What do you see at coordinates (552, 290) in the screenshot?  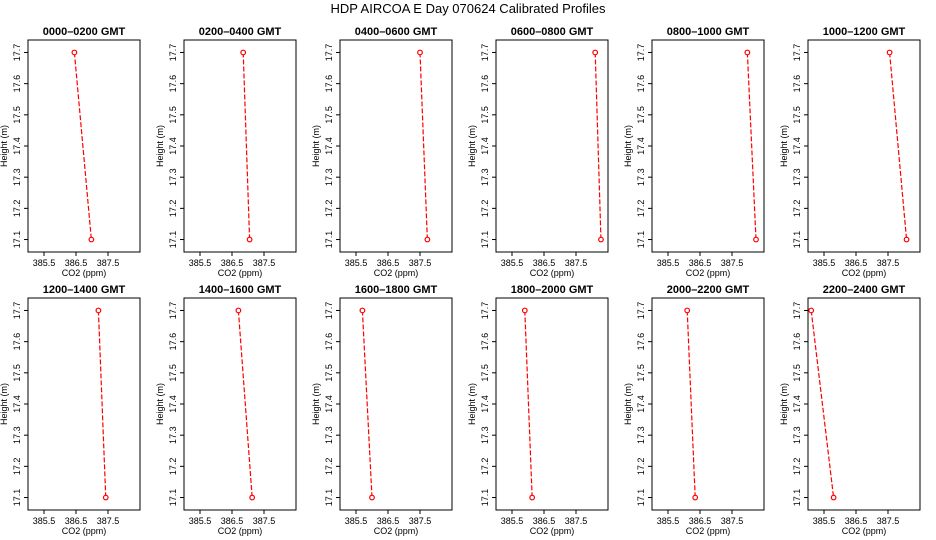 I see `panel-title: 1800–2000 GMT` at bounding box center [552, 290].